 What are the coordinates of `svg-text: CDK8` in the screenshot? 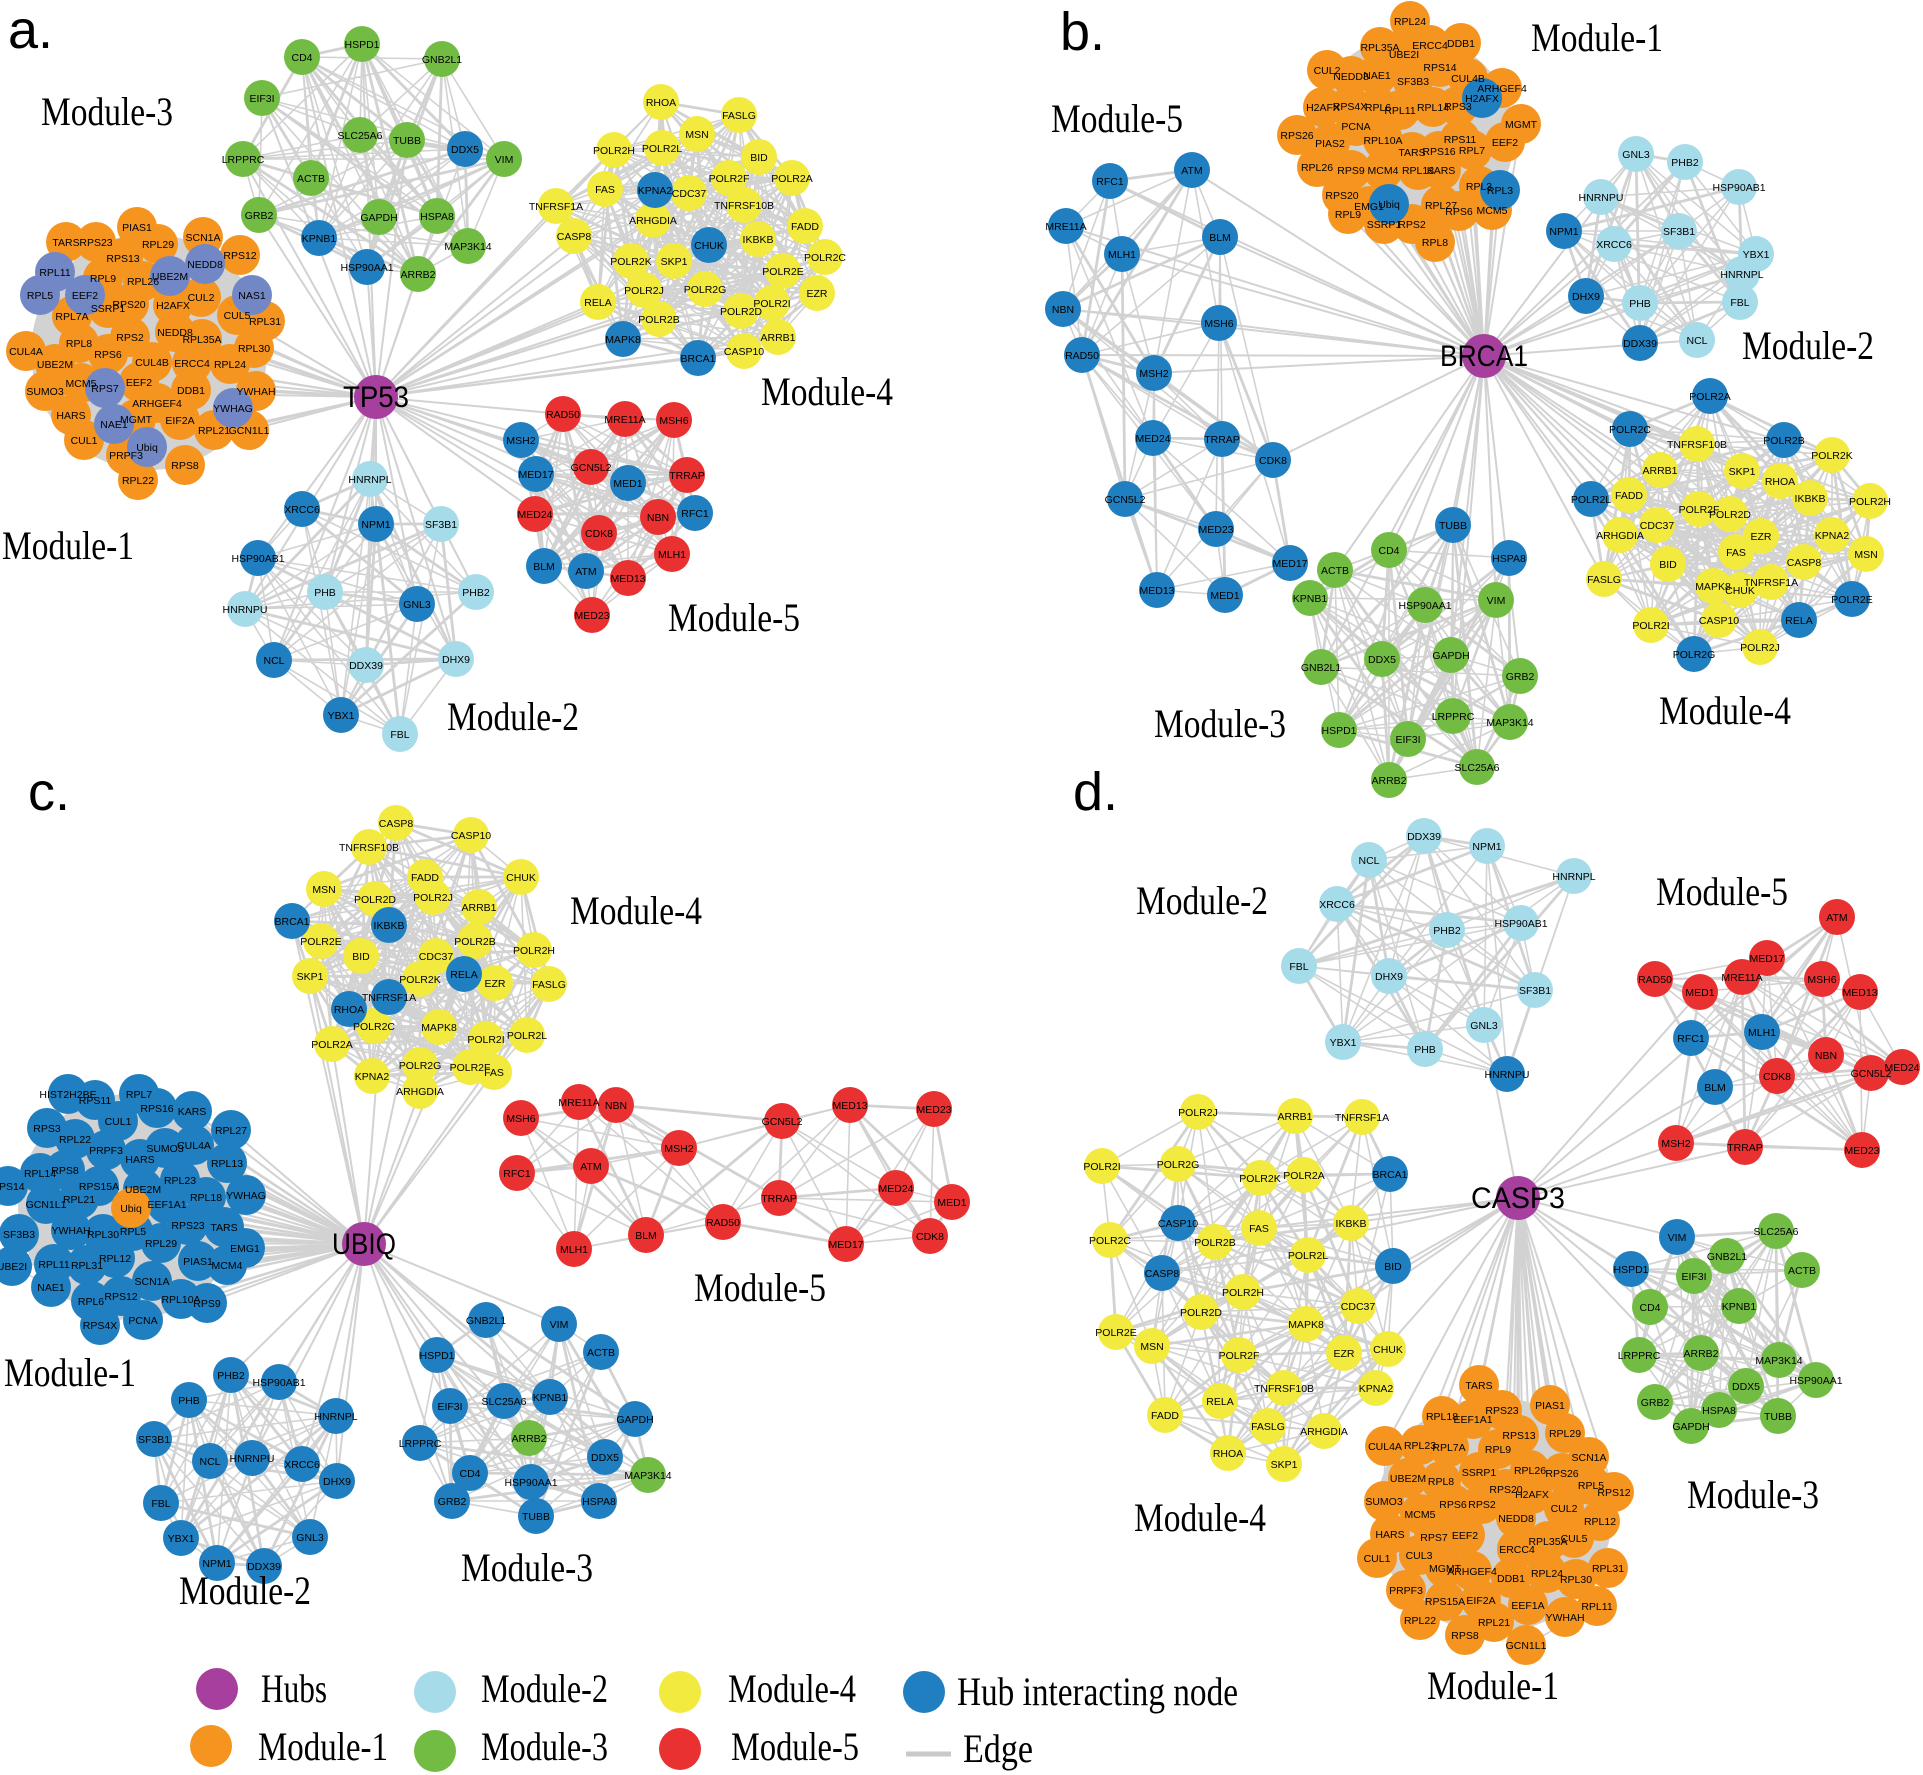 It's located at (599, 534).